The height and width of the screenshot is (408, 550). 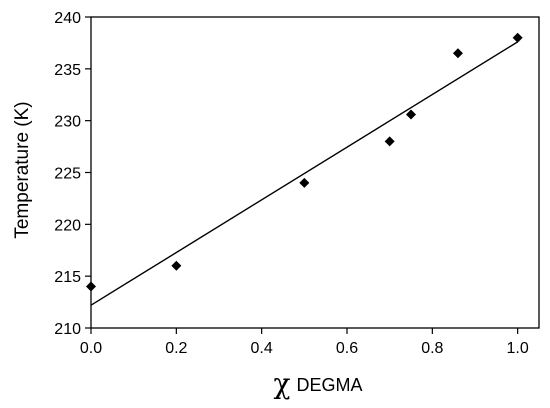 I want to click on x-axis-symbol: χ, so click(x=282, y=383).